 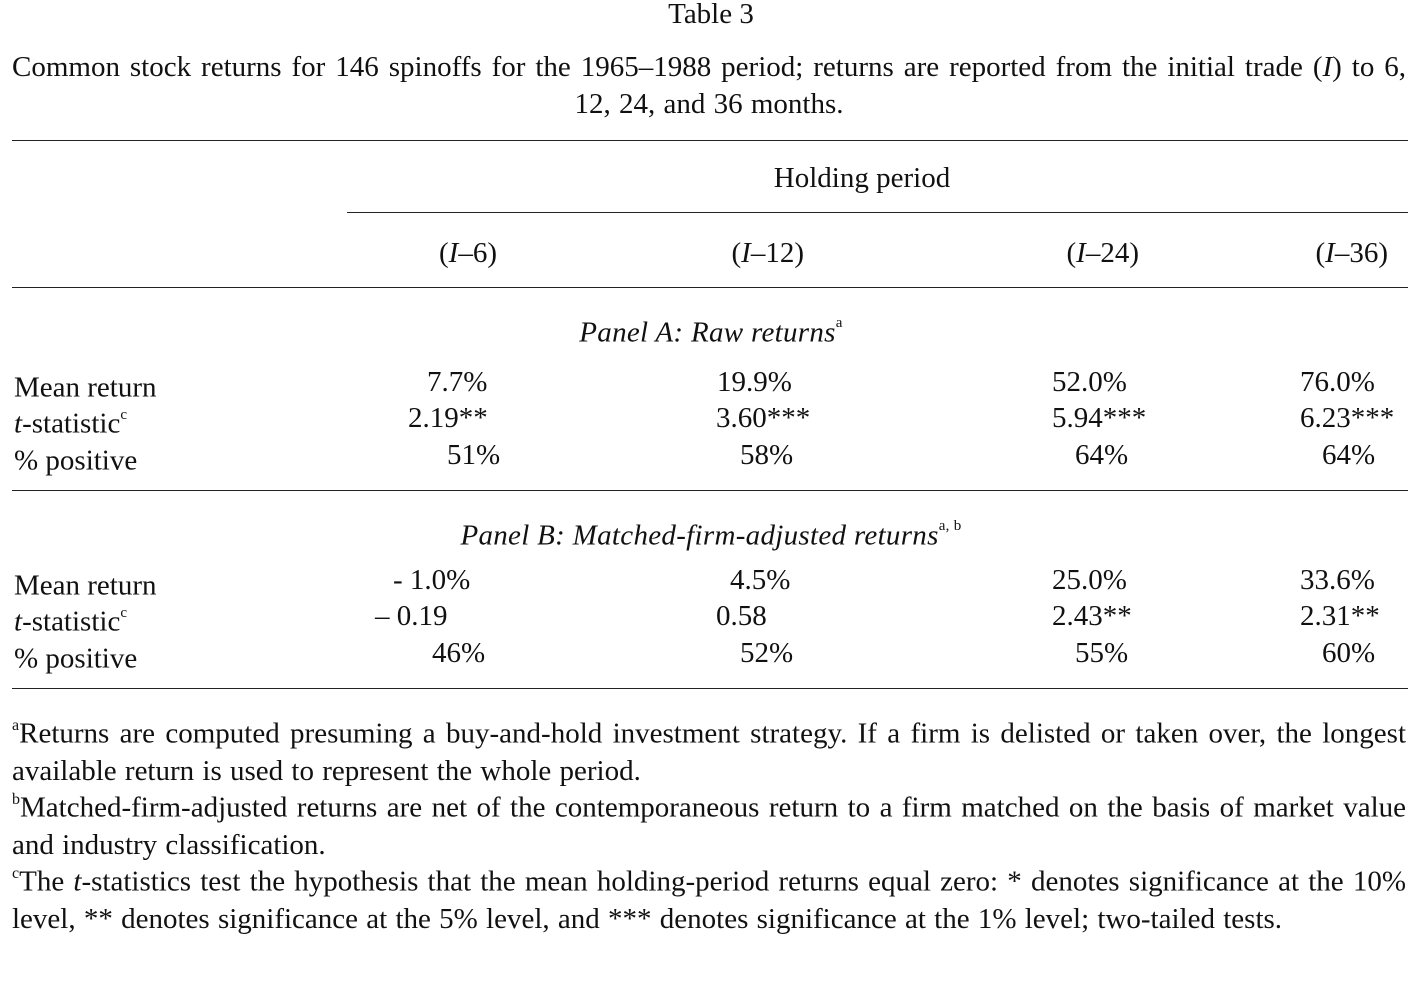 What do you see at coordinates (76, 460) in the screenshot?
I see `panel-a-row-label-positive: % positive` at bounding box center [76, 460].